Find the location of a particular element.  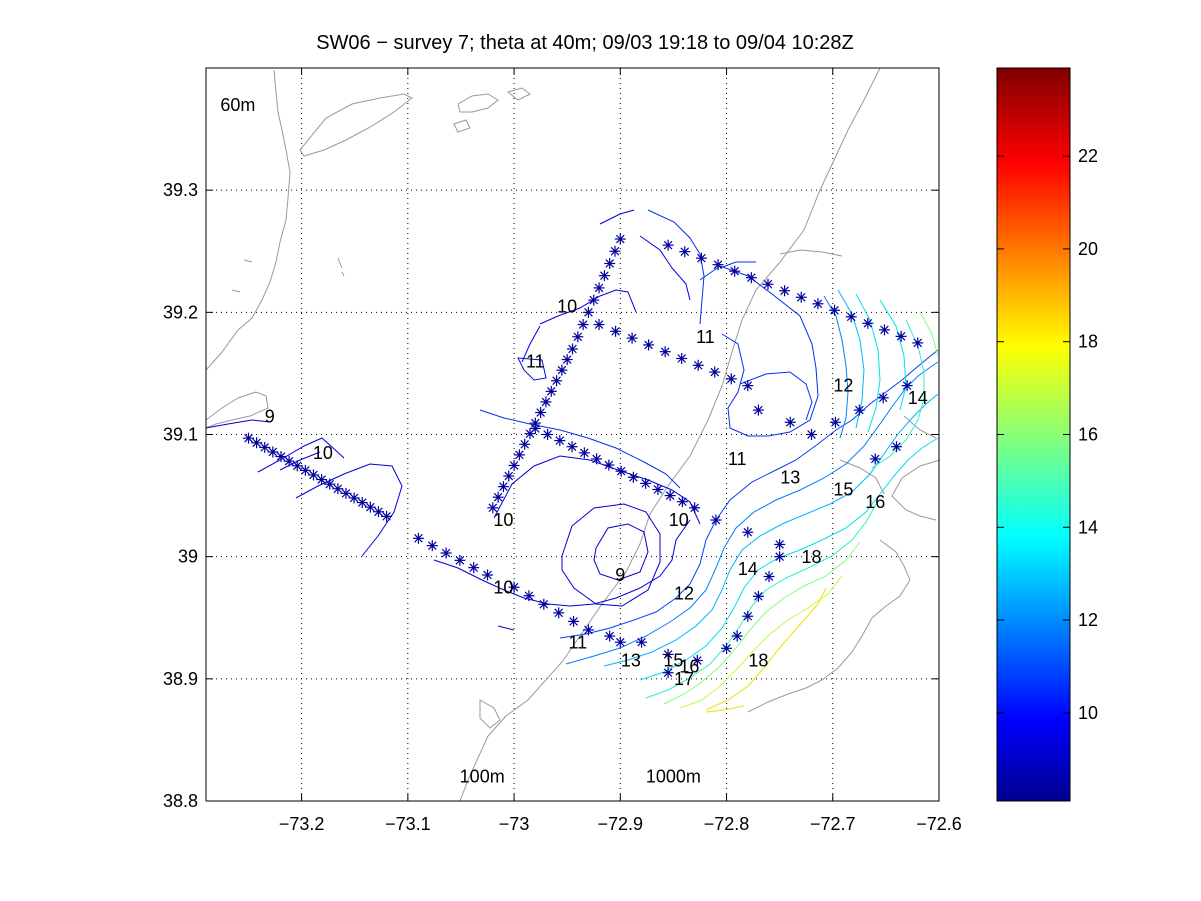

contour-label: 16 is located at coordinates (875, 502).